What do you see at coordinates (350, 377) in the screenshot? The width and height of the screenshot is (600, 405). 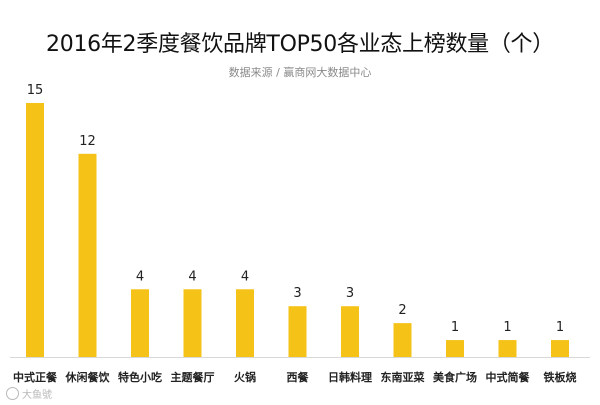 I see `category-label: 日韩料理` at bounding box center [350, 377].